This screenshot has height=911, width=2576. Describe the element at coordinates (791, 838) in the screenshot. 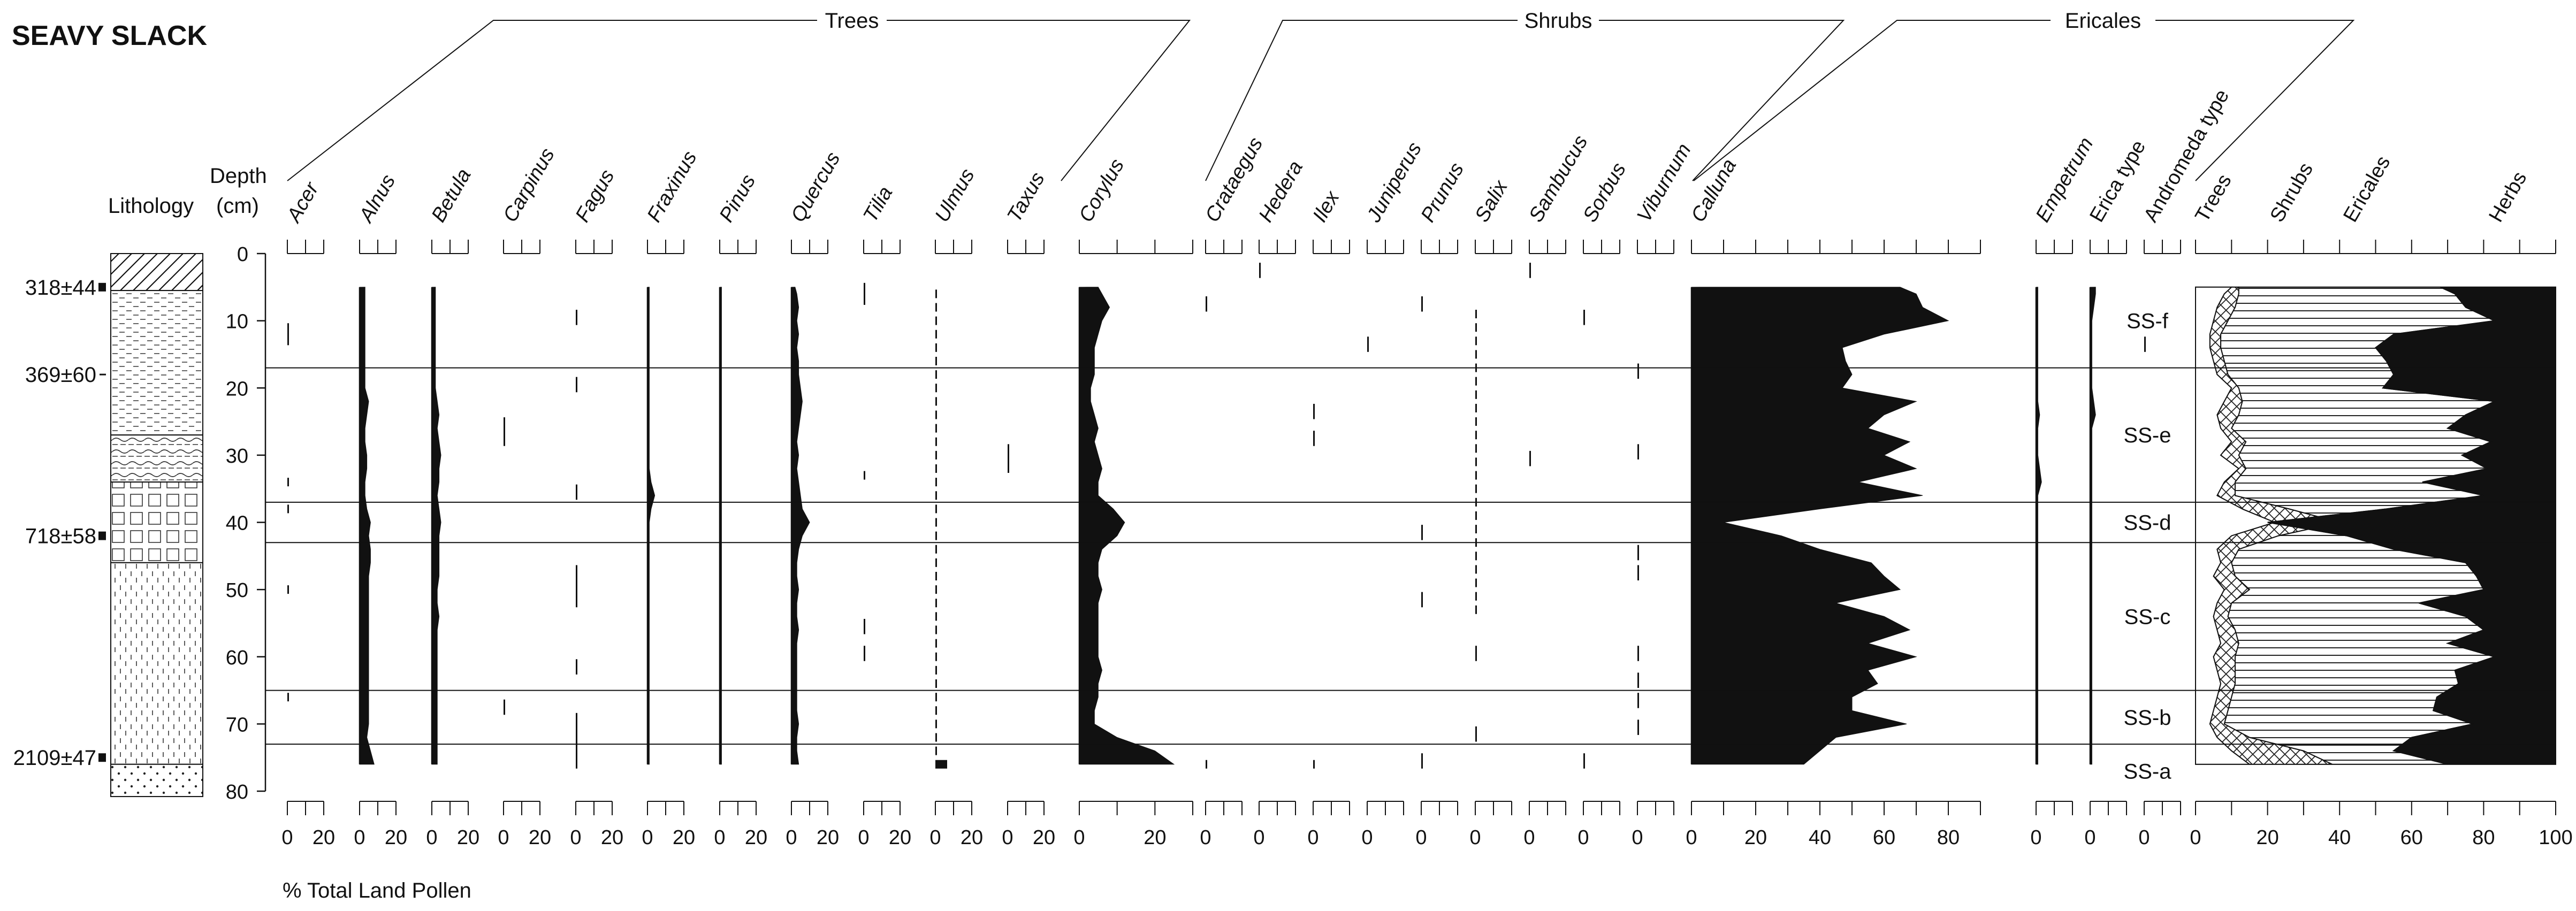

I see `tick-label-quercus: 0` at that location.